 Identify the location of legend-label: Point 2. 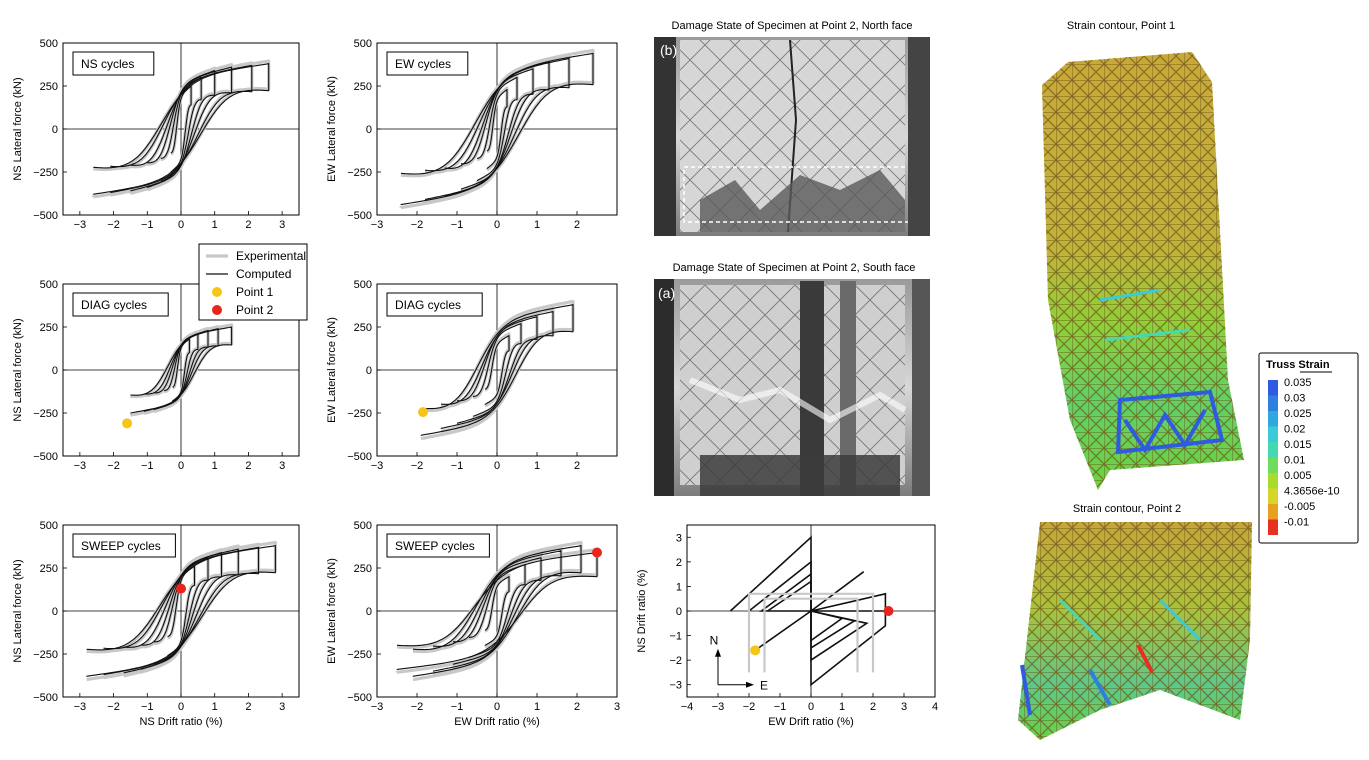
(255, 310).